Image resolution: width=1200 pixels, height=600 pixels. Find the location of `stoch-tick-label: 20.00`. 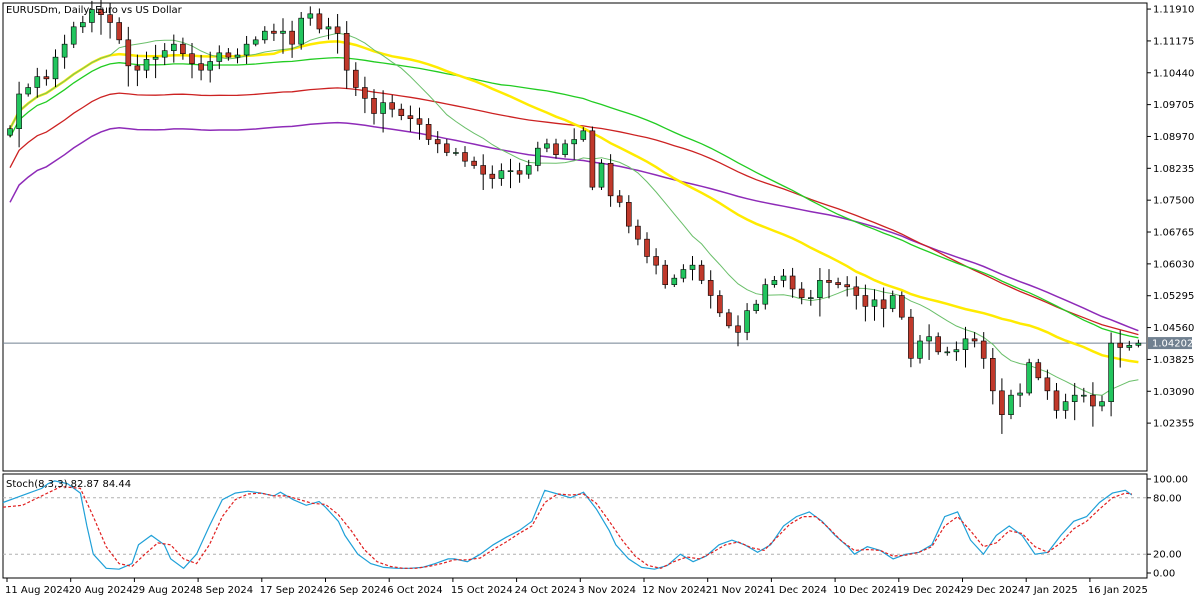

stoch-tick-label: 20.00 is located at coordinates (1167, 555).